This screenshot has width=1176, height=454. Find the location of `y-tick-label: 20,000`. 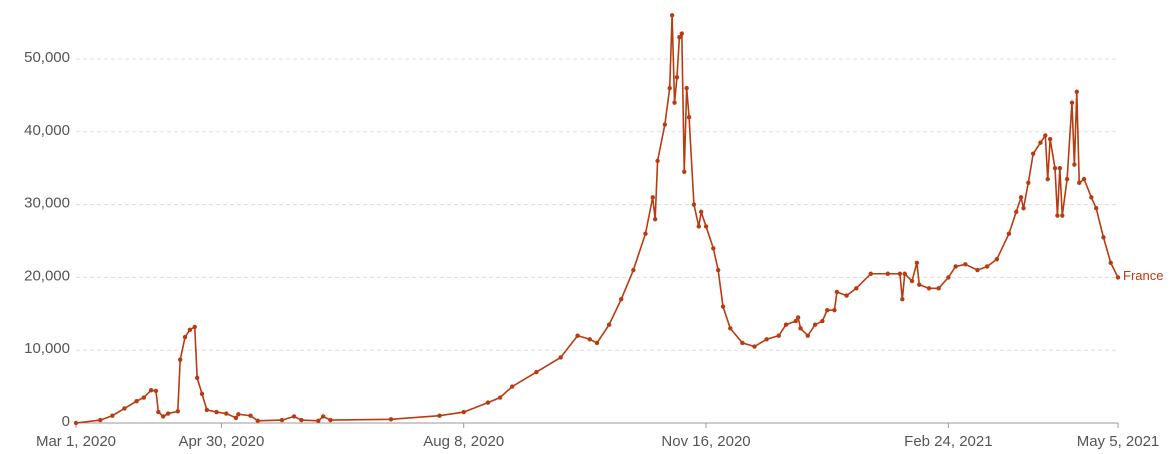

y-tick-label: 20,000 is located at coordinates (47, 275).